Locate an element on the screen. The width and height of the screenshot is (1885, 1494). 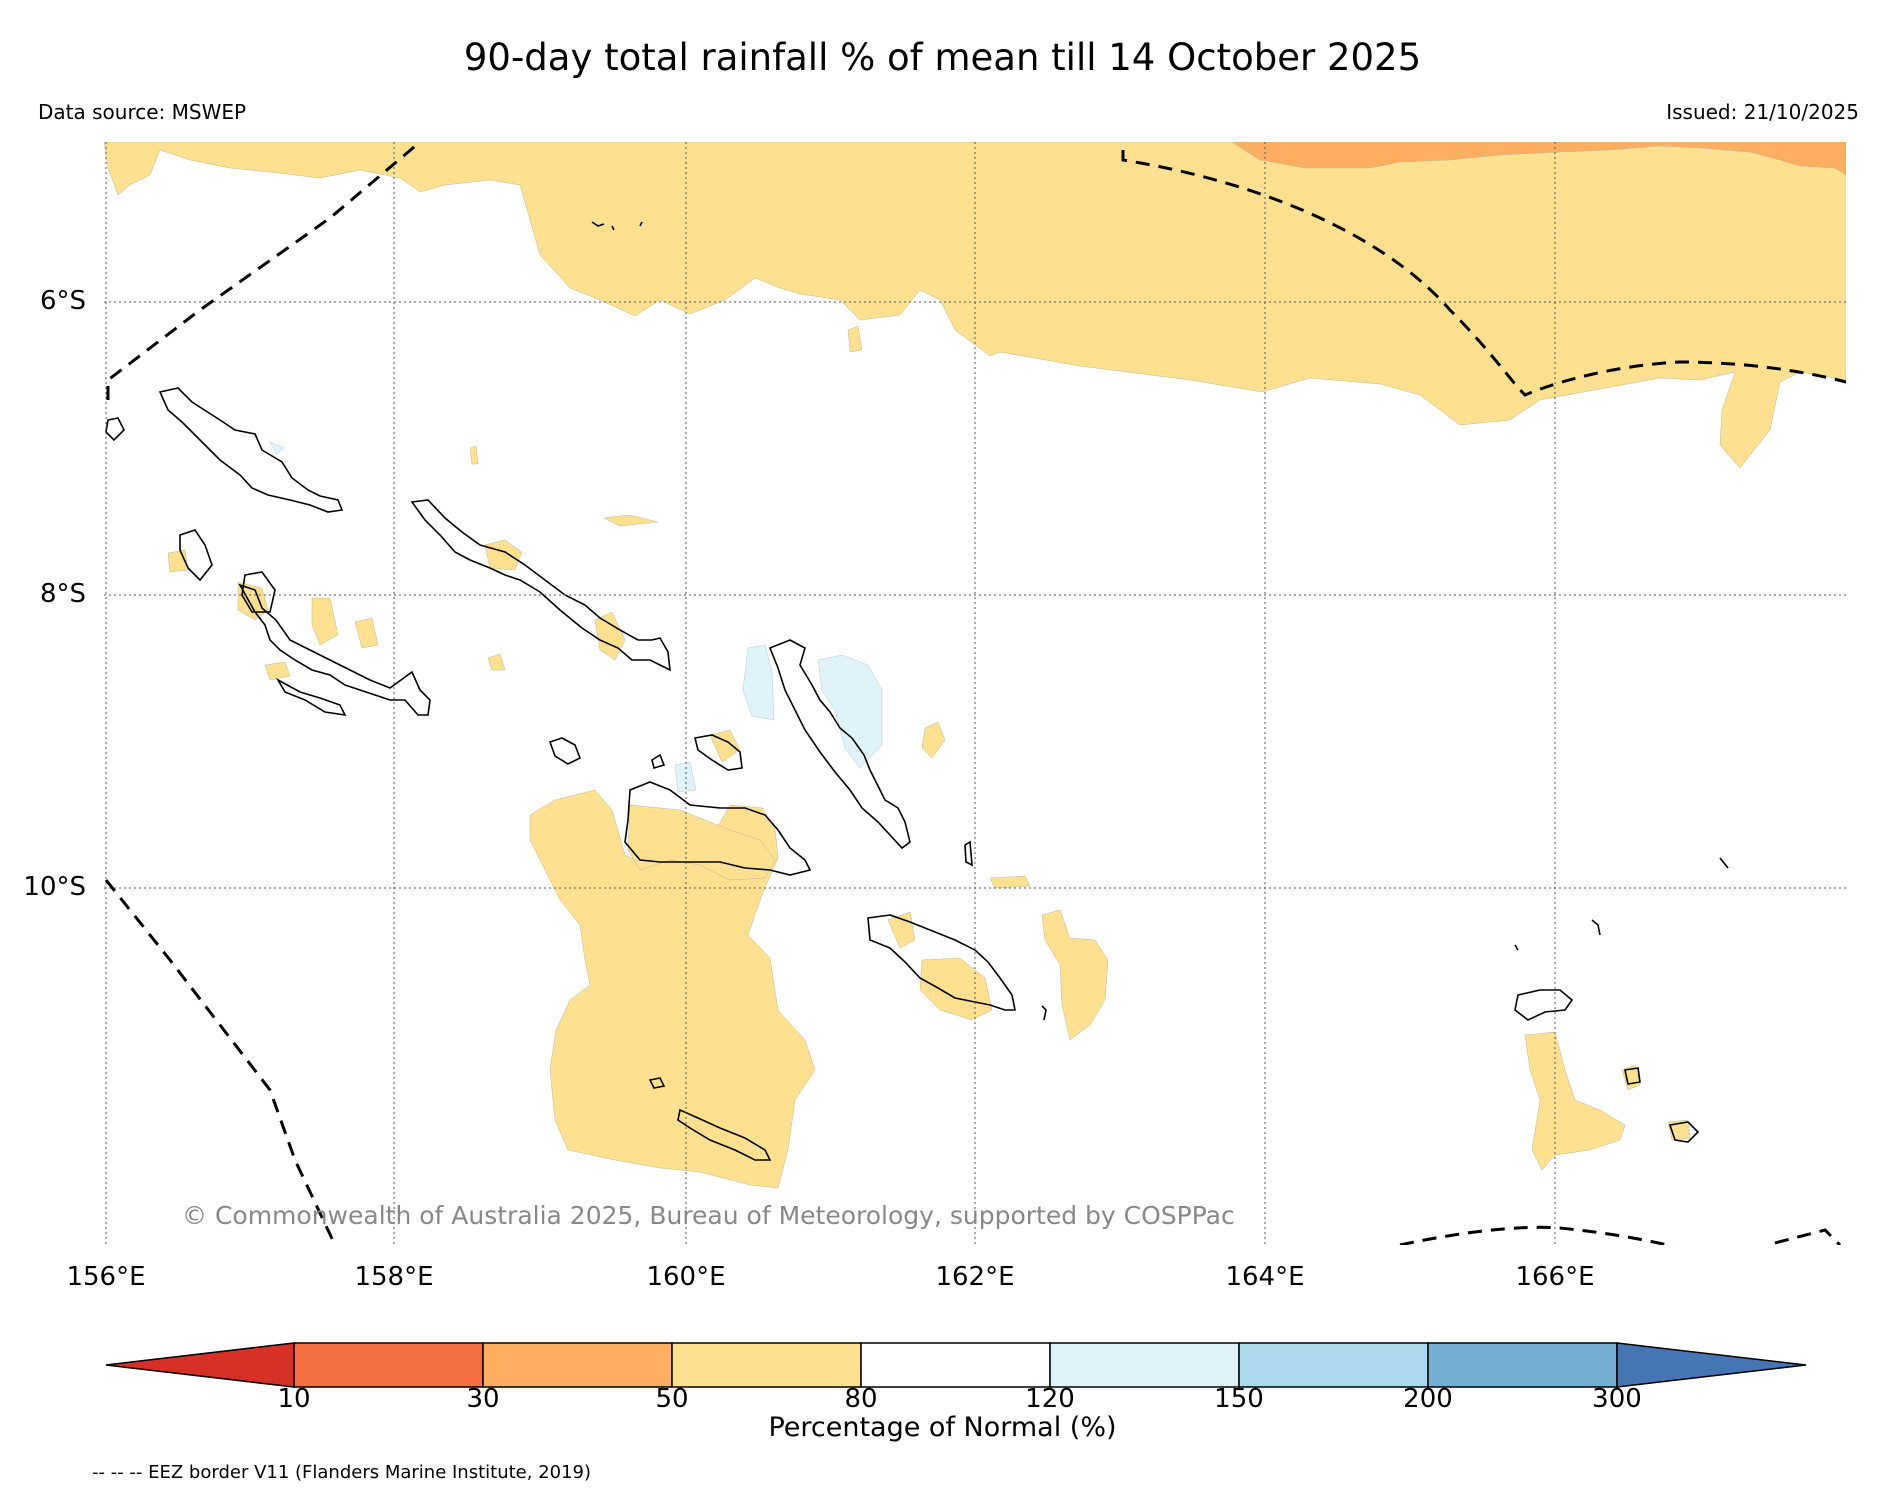
rainfall-region-makira-west is located at coordinates (901, 930).